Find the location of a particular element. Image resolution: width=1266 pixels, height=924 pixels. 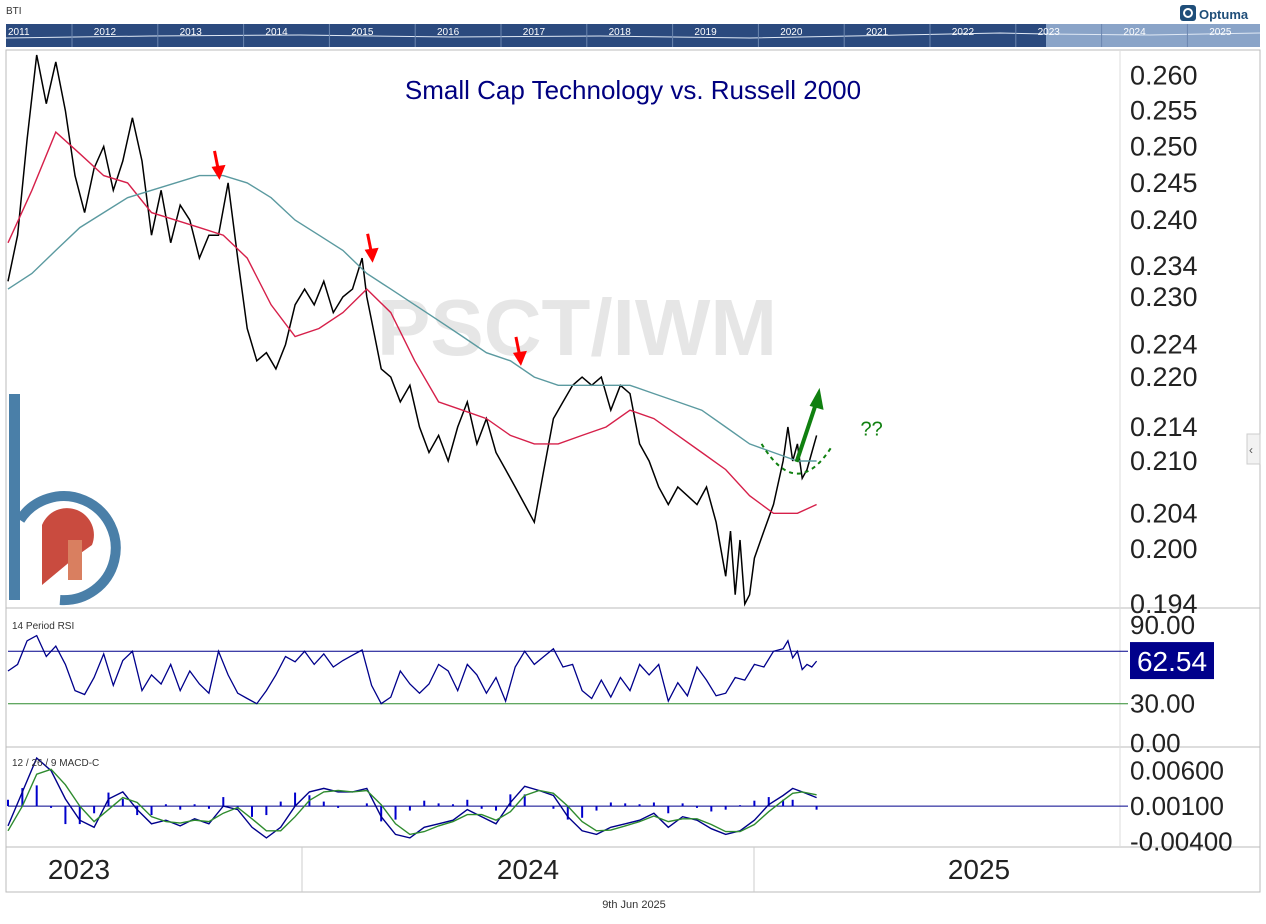

price-axis-tick: 0.260 is located at coordinates (1164, 76).